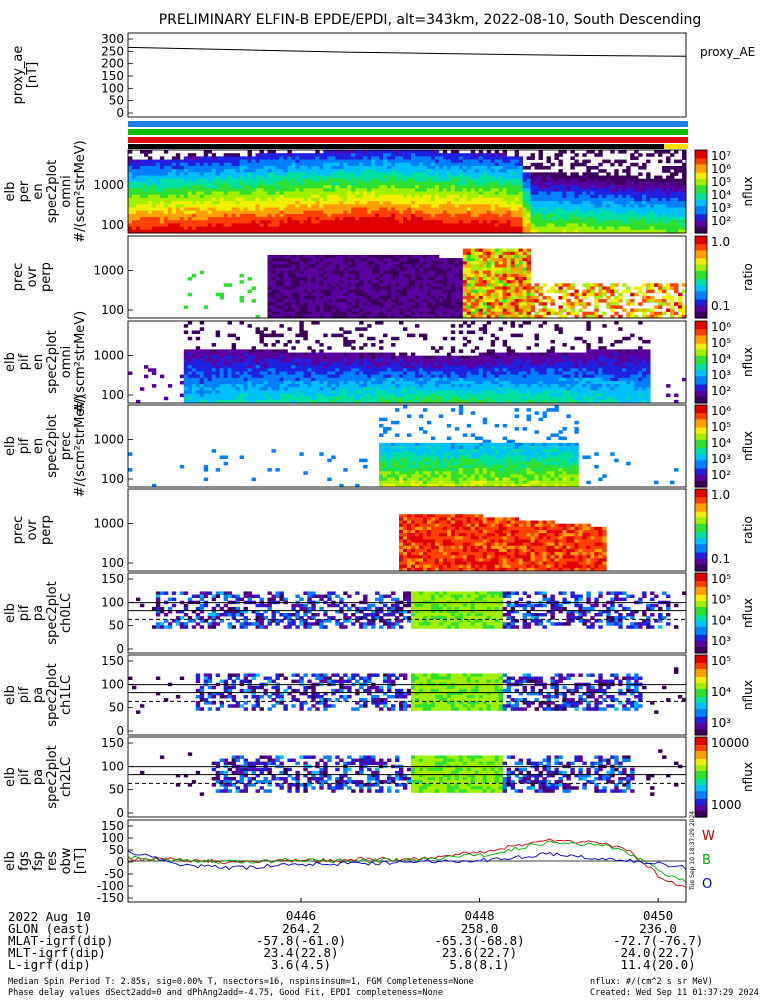  What do you see at coordinates (112, 225) in the screenshot?
I see `y-tick-label: 100` at bounding box center [112, 225].